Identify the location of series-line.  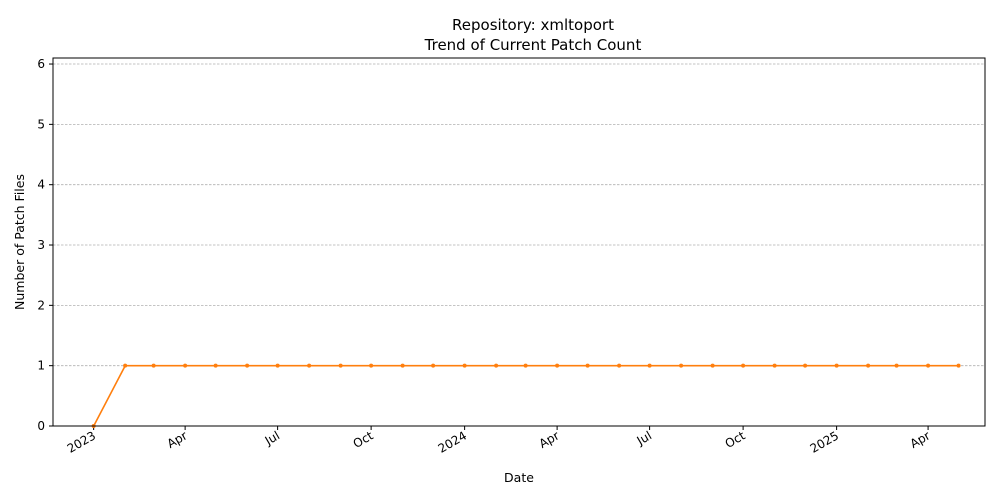
(525, 395).